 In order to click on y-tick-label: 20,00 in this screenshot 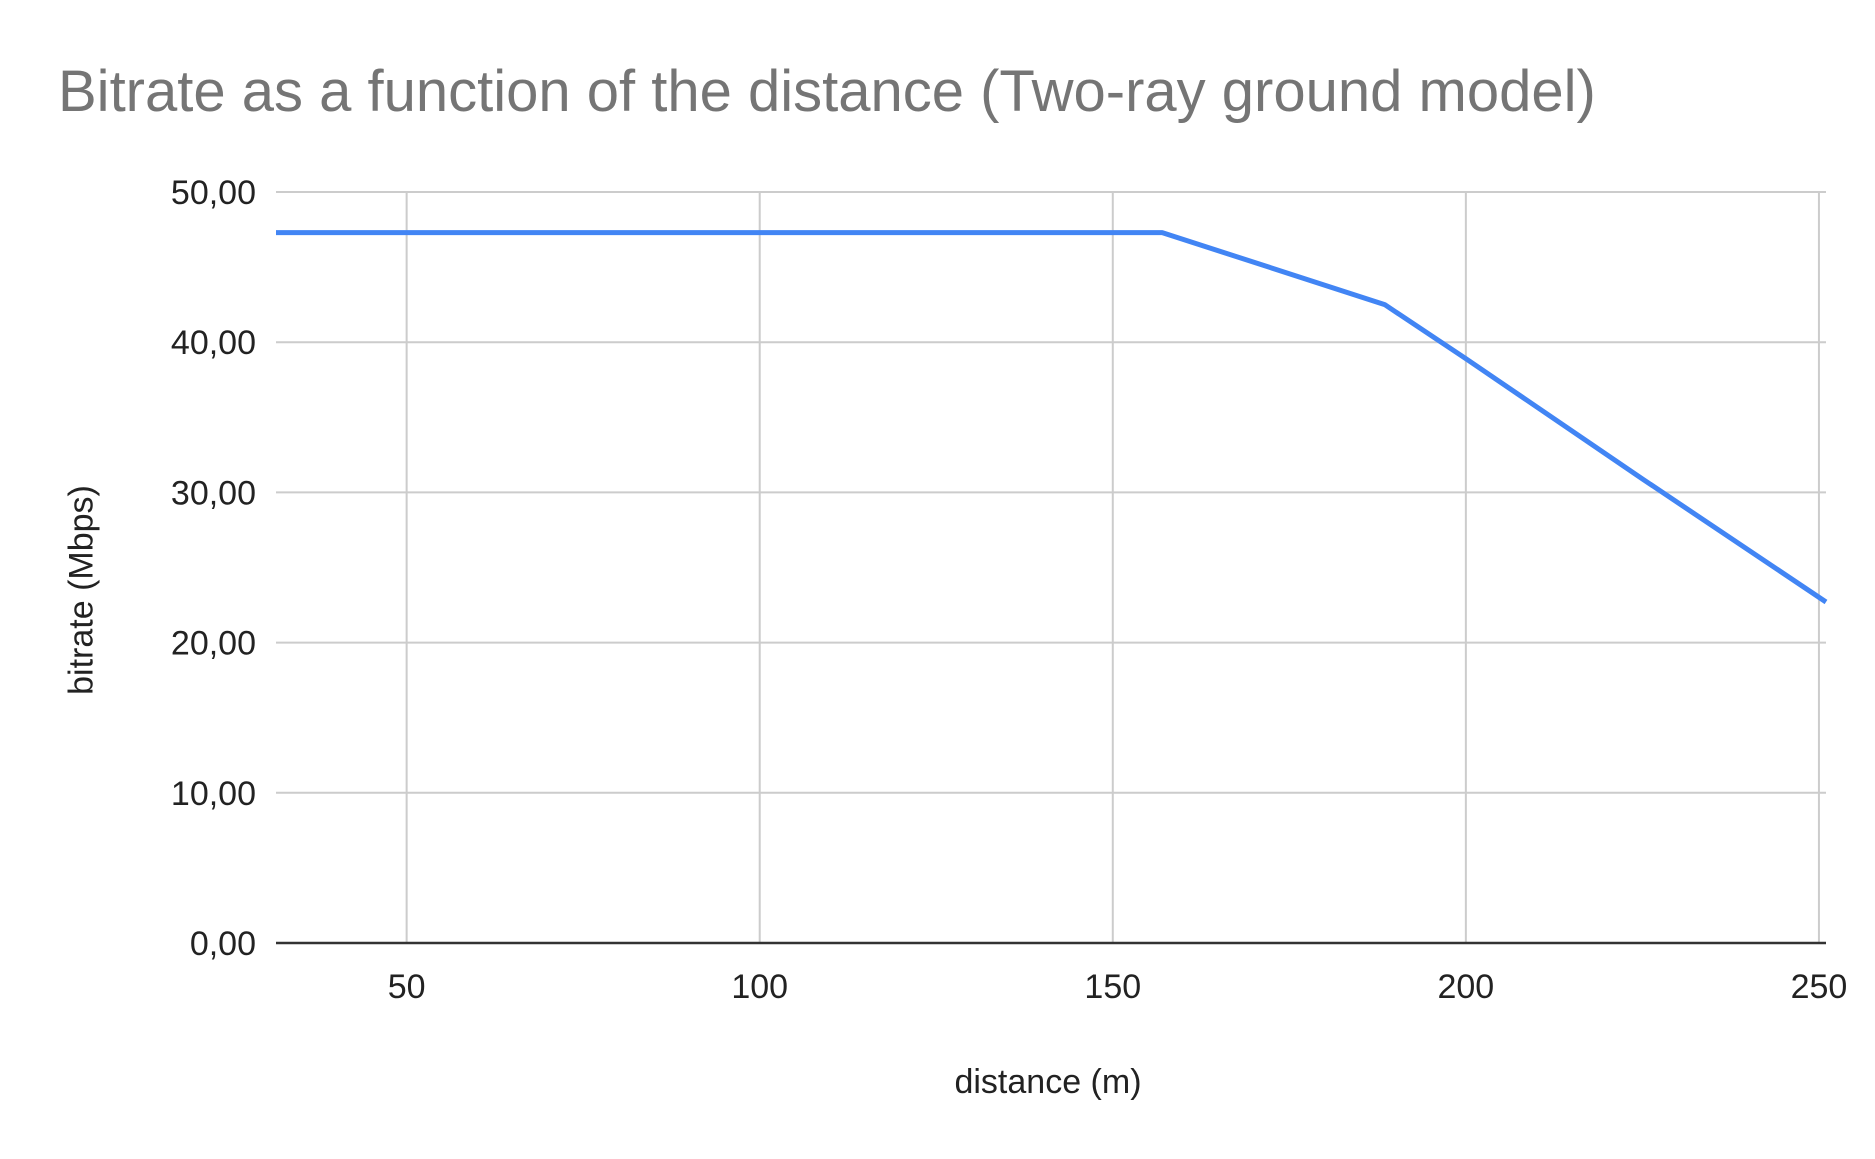, I will do `click(213, 644)`.